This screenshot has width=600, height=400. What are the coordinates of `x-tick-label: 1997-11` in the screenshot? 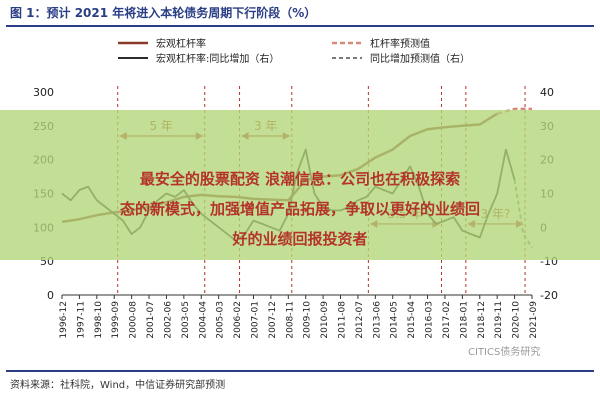 It's located at (81, 320).